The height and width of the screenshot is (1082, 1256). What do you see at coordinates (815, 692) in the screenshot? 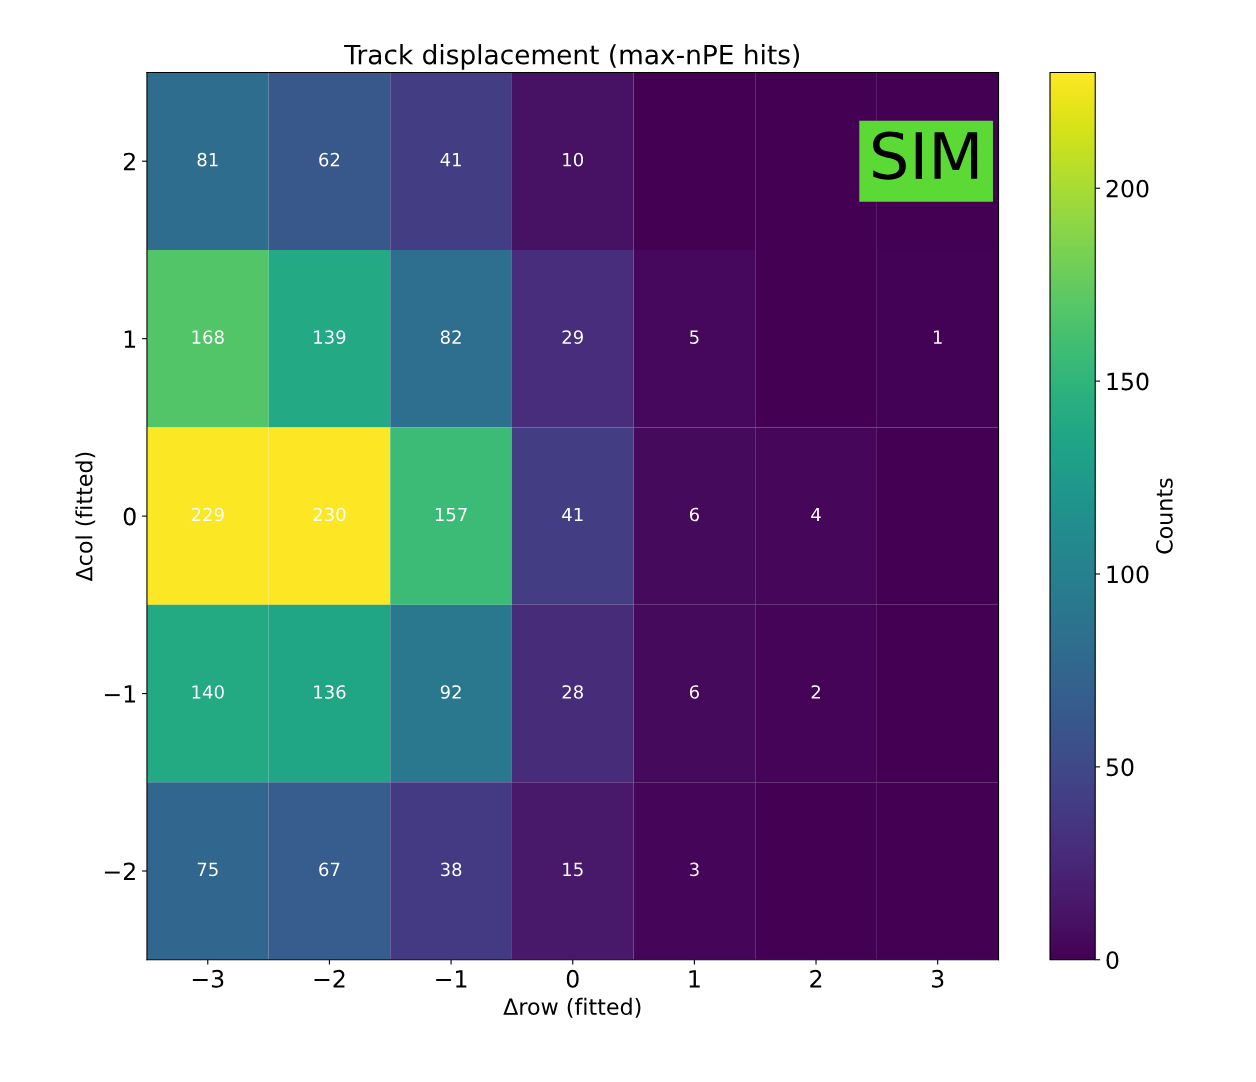
I see `data-label: 2` at bounding box center [815, 692].